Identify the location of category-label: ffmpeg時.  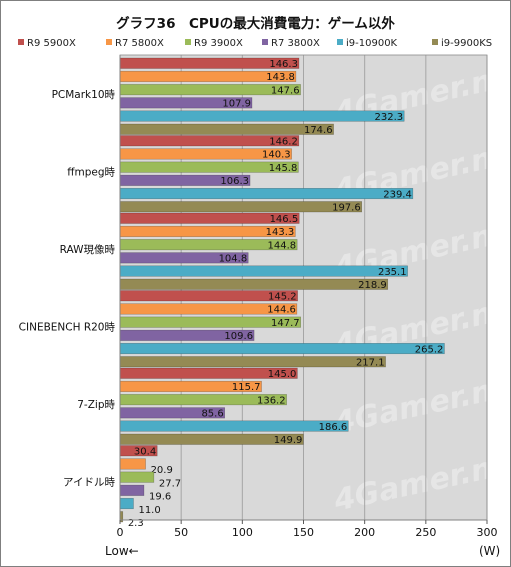
(91, 172).